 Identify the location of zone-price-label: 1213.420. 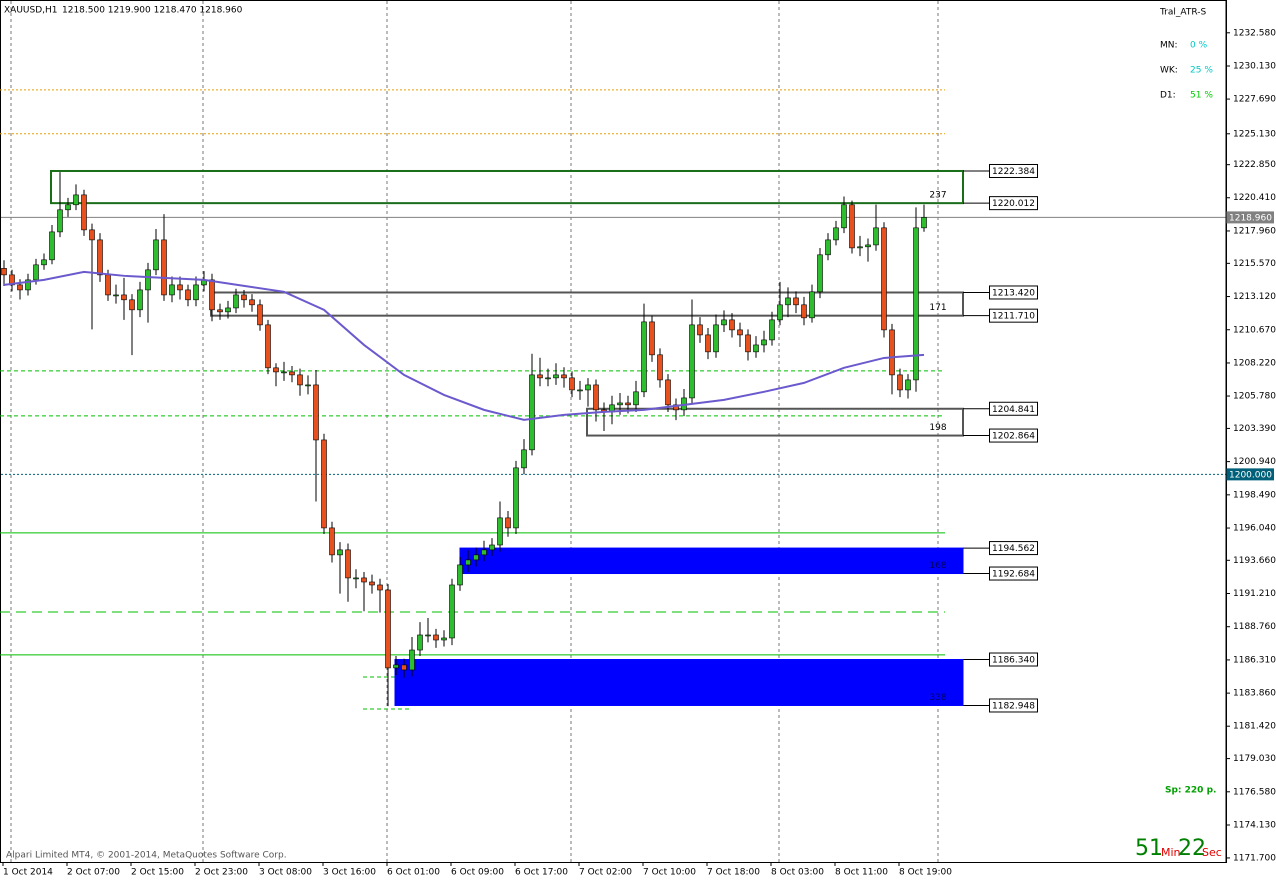
(1013, 293).